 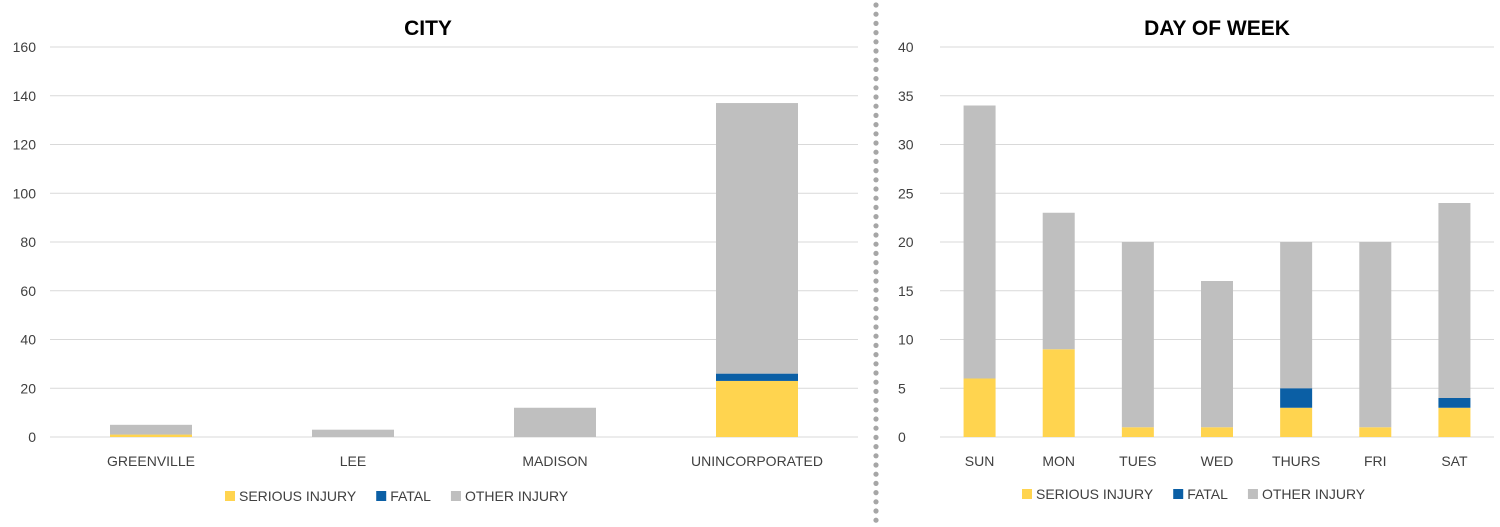 What do you see at coordinates (1217, 354) in the screenshot?
I see `bar-other-injury-wed` at bounding box center [1217, 354].